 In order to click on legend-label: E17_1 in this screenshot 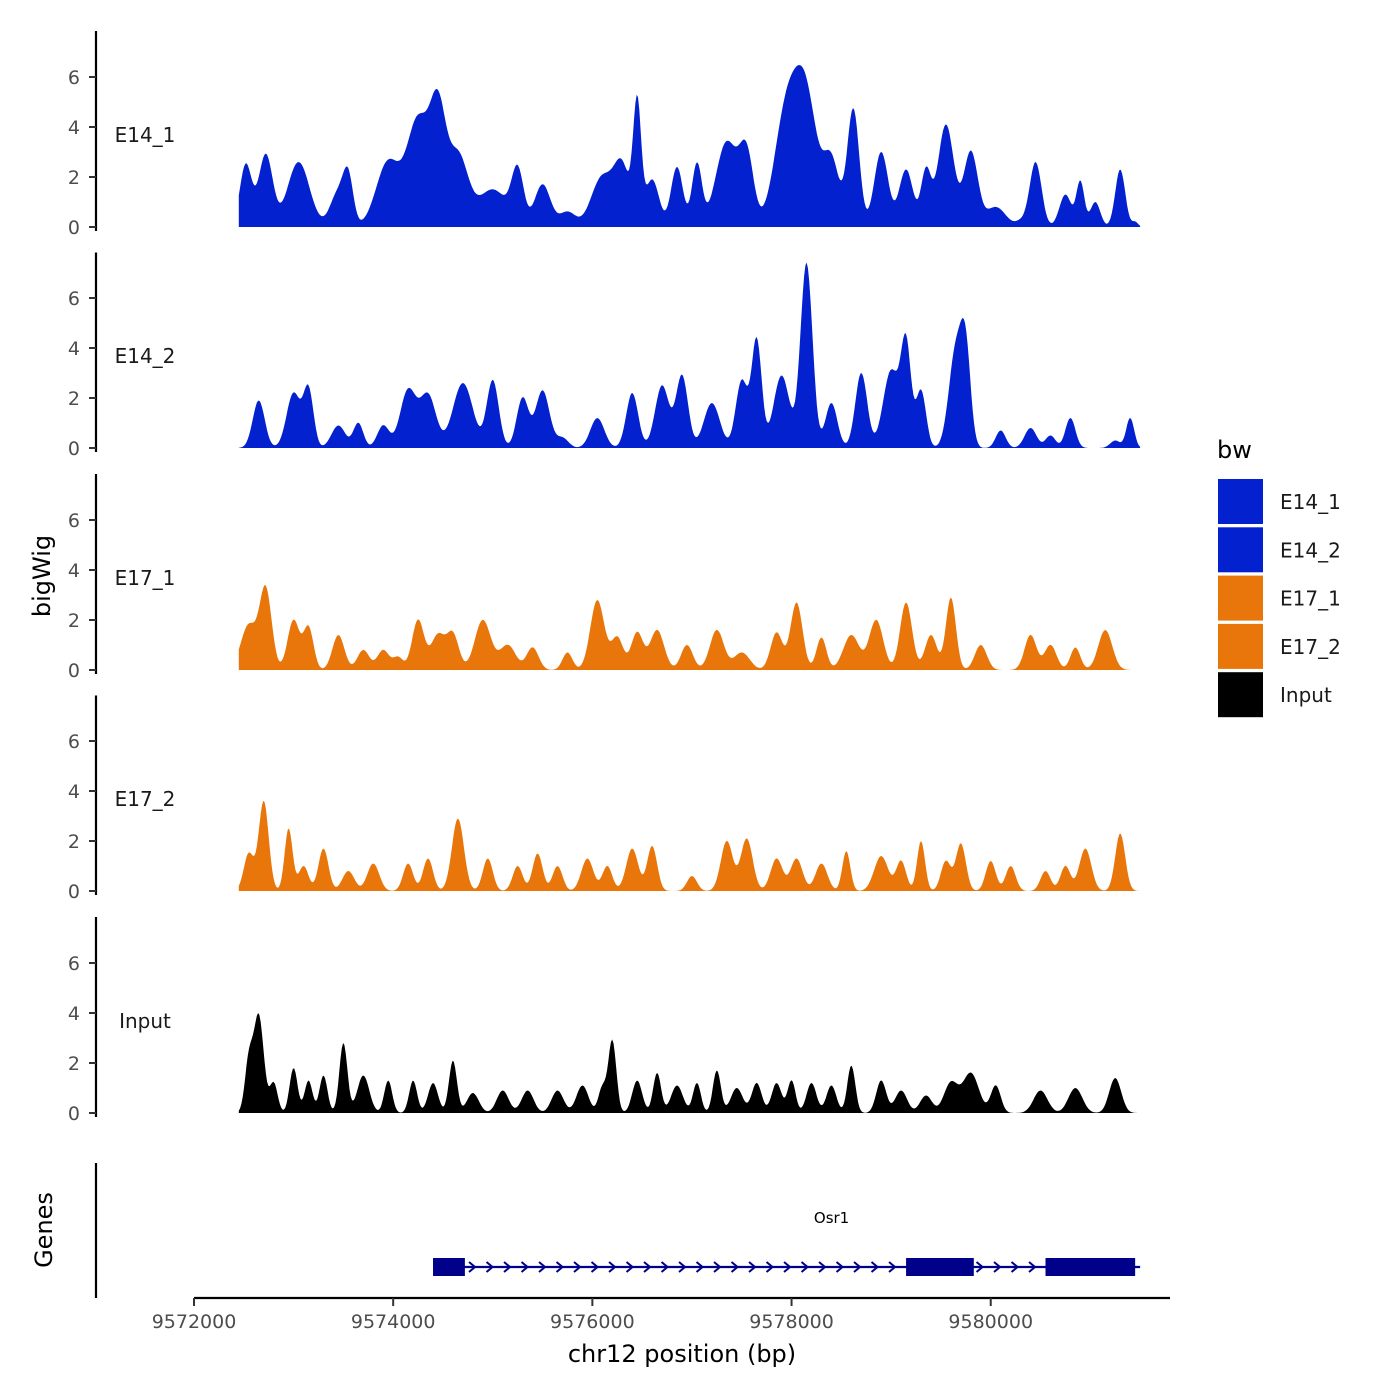, I will do `click(1310, 599)`.